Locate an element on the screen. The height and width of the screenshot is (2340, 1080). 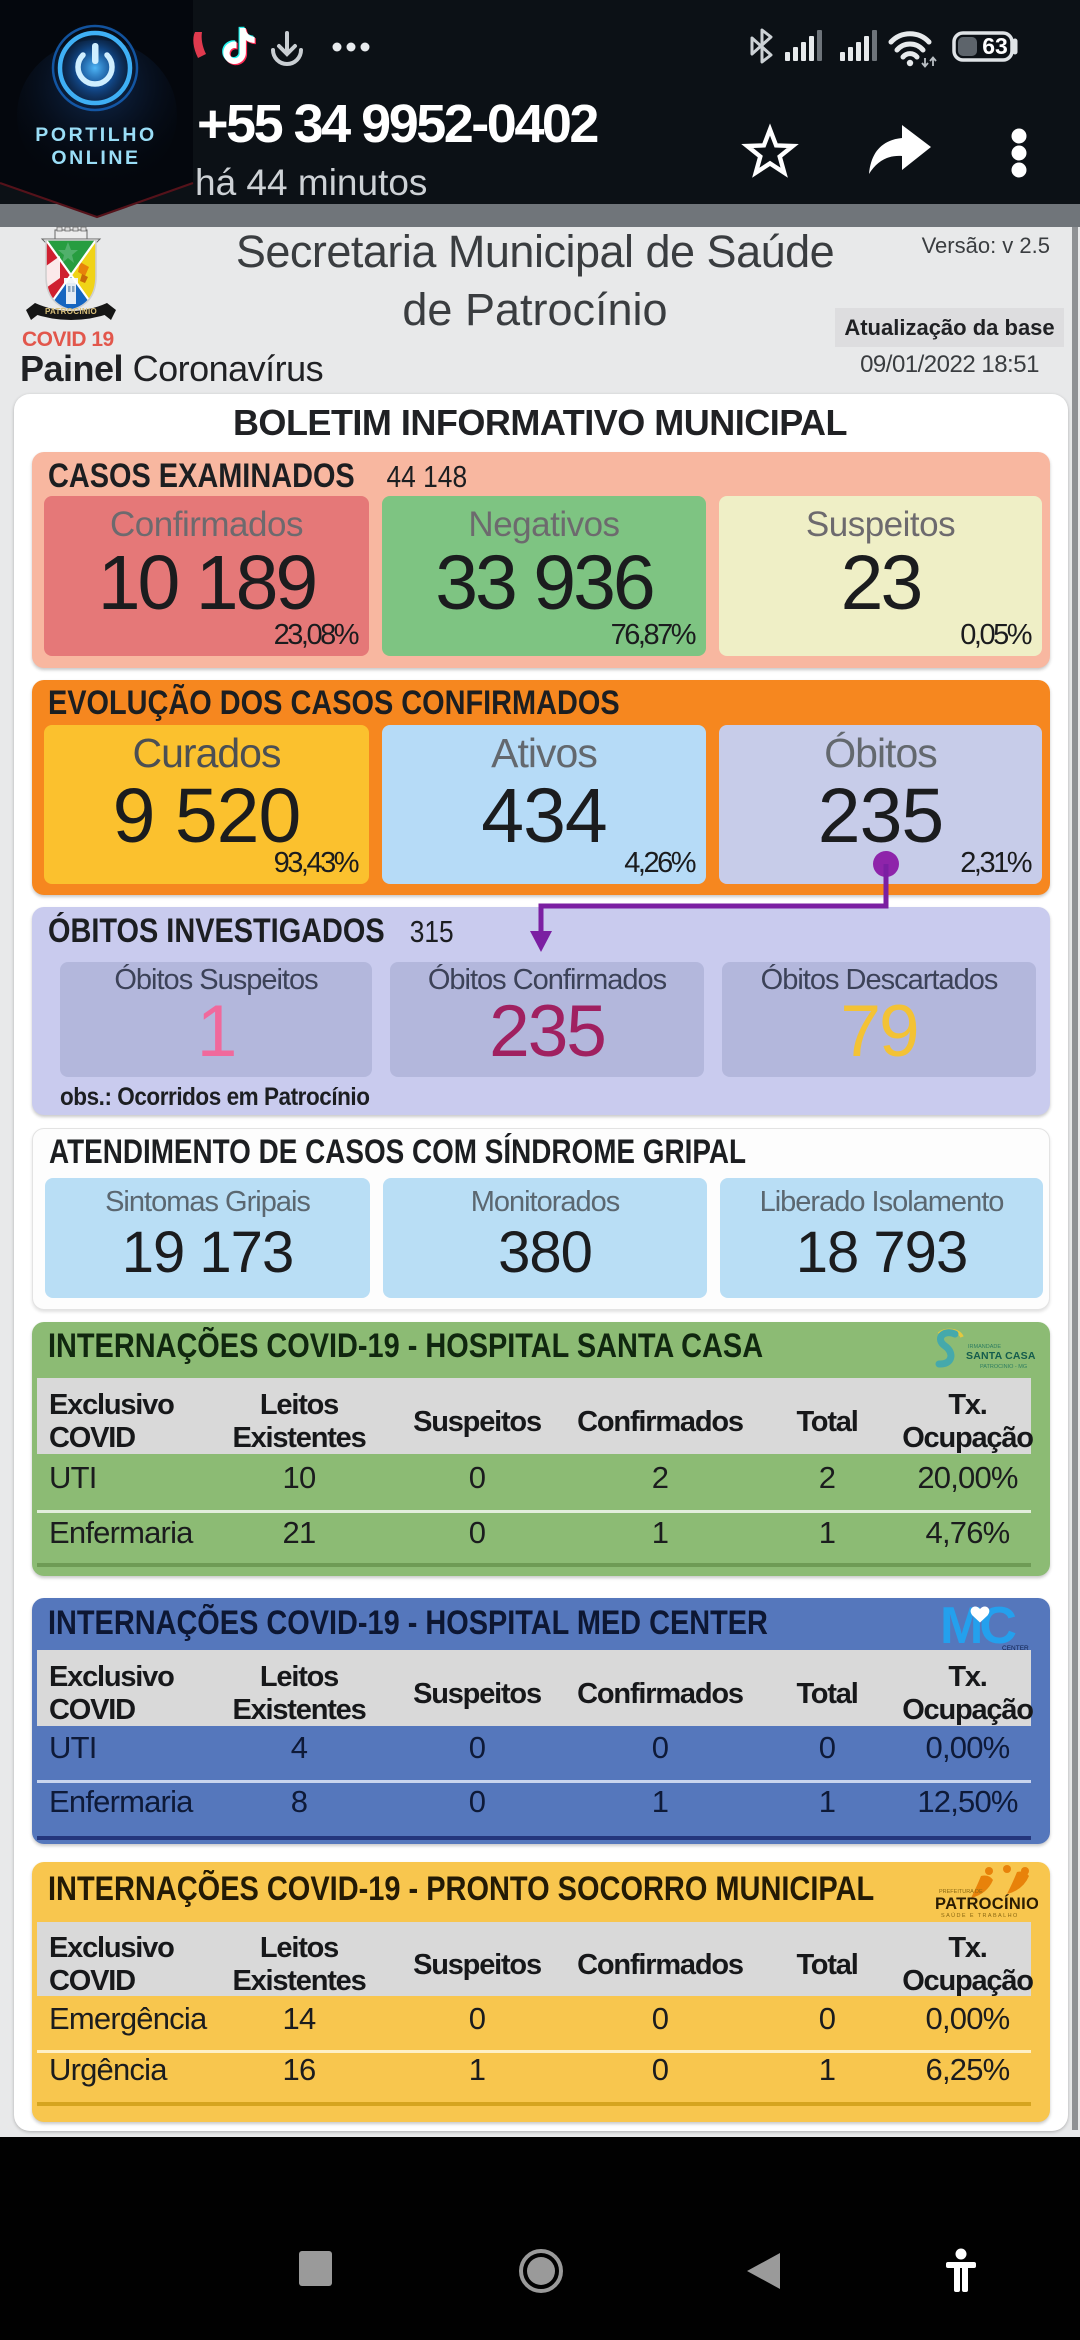
svg-text: ONLINE is located at coordinates (95, 158).